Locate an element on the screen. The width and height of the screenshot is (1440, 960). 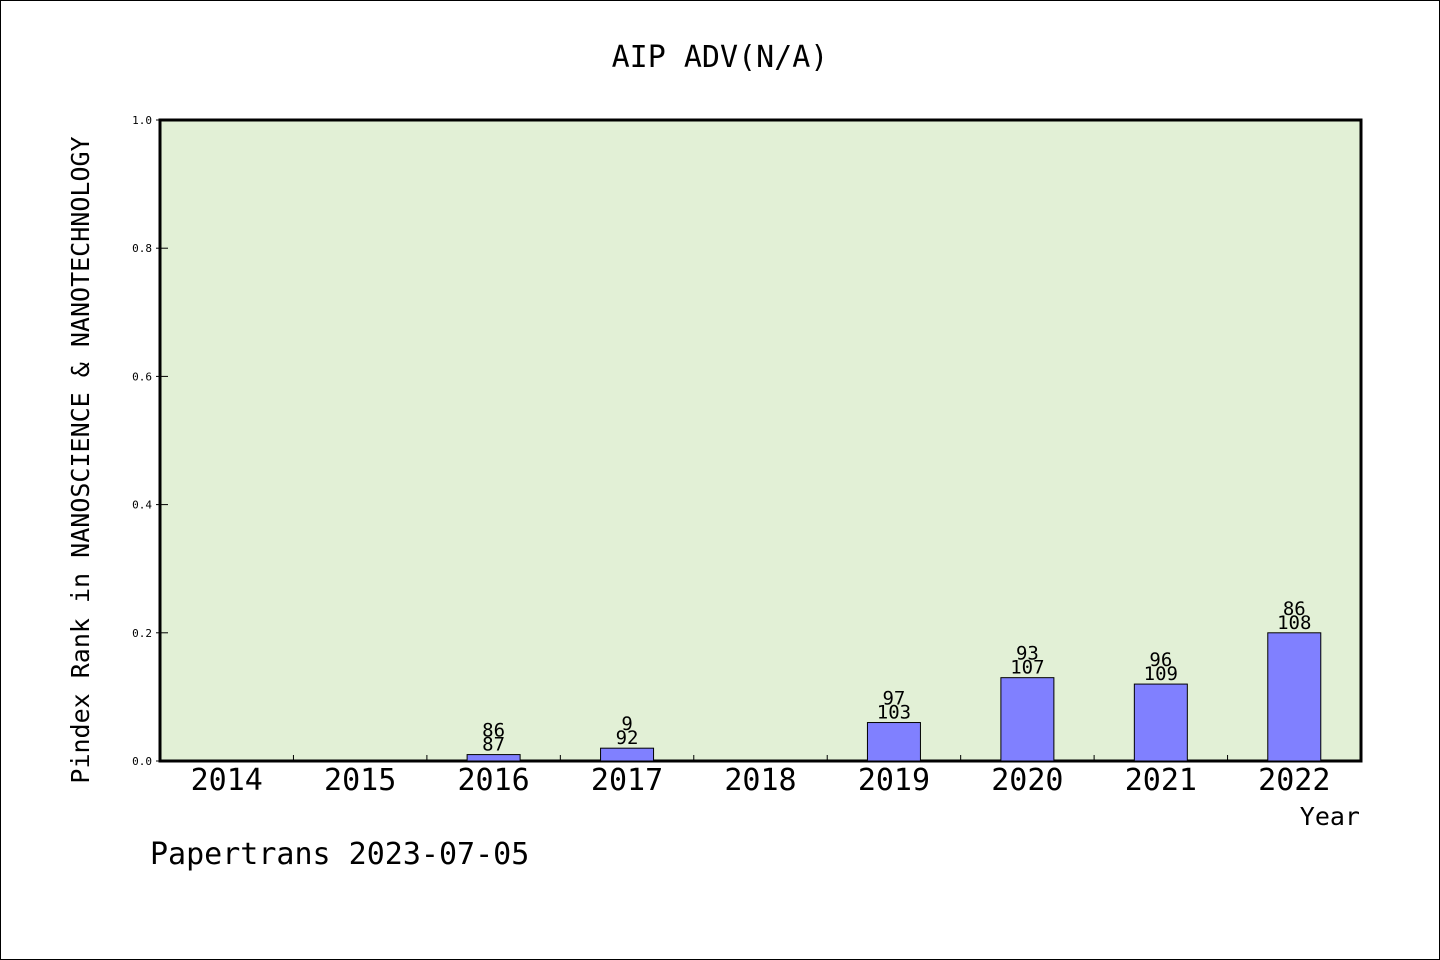
y-tick-label: 1.0 is located at coordinates (142, 120).